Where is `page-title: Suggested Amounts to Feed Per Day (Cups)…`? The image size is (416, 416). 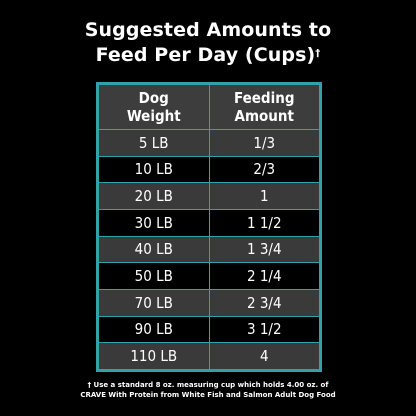 page-title: Suggested Amounts to Feed Per Day (Cups)… is located at coordinates (208, 43).